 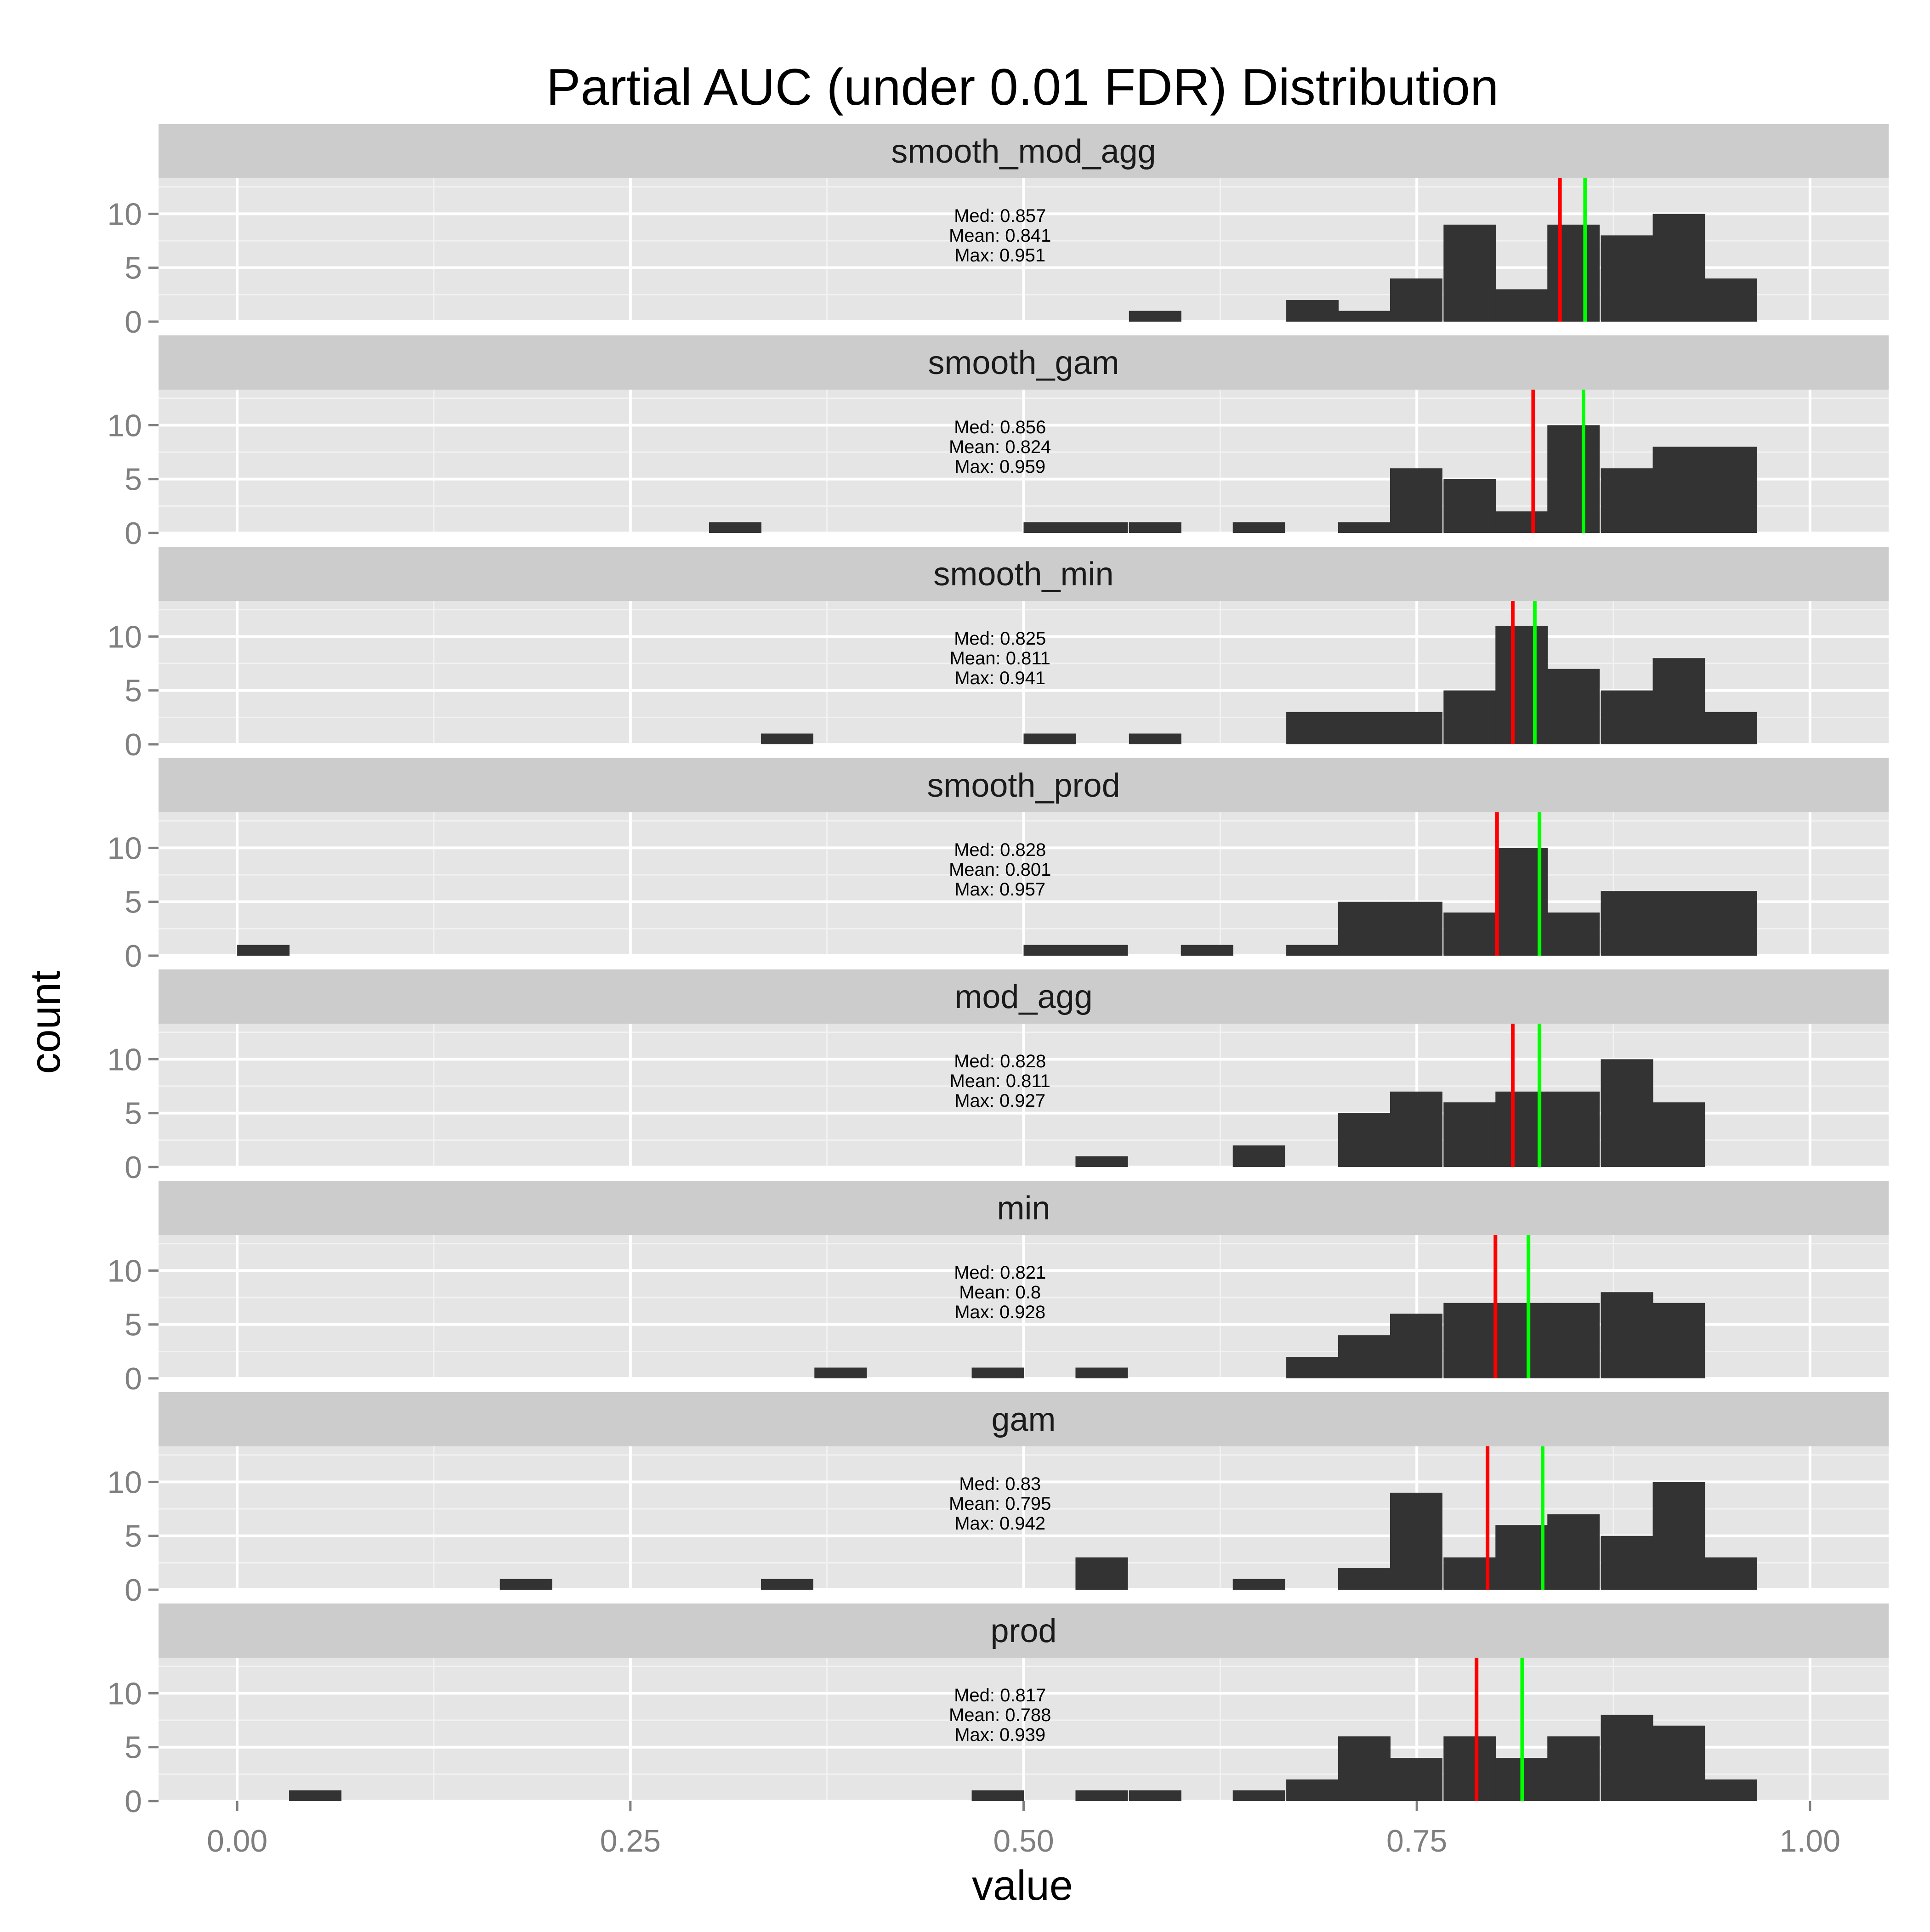 What do you see at coordinates (1023, 1841) in the screenshot?
I see `x-tick-label: 0.50` at bounding box center [1023, 1841].